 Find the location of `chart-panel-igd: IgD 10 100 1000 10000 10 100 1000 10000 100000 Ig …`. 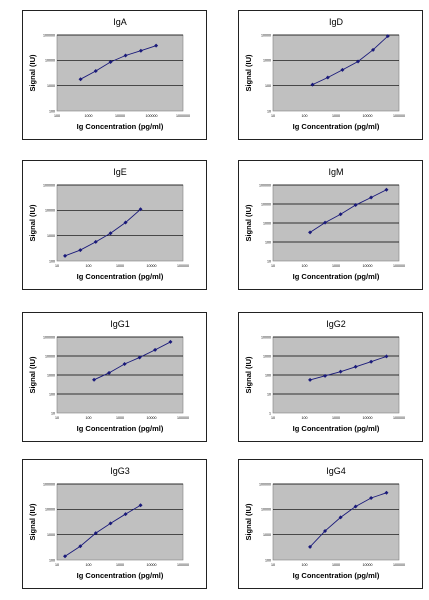

chart-panel-igd: IgD 10 100 1000 10000 10 100 1000 10000 100000 Ig … is located at coordinates (330, 75).